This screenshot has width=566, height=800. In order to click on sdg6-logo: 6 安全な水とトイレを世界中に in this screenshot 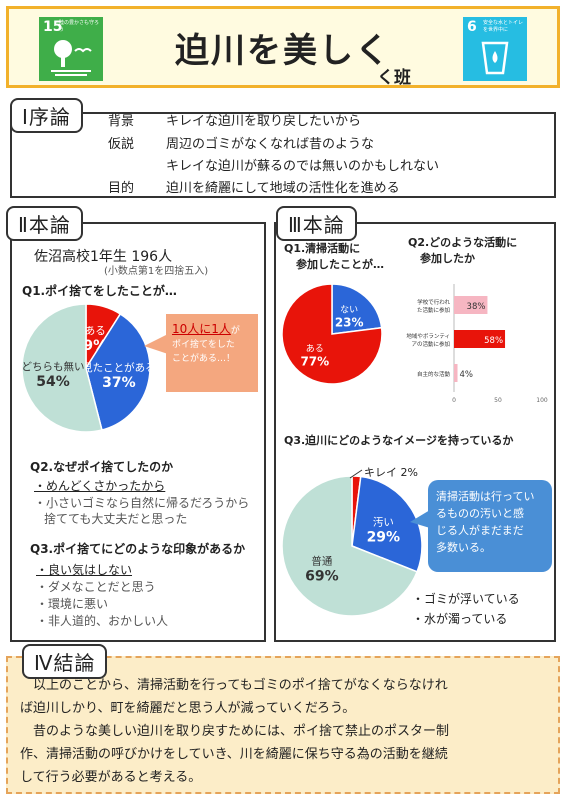, I will do `click(495, 49)`.